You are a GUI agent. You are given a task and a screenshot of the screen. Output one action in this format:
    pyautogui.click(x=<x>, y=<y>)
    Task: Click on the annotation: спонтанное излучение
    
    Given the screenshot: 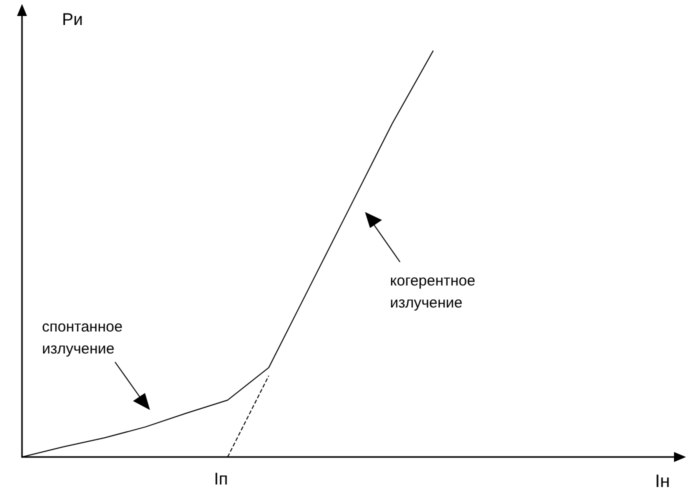 What is the action you would take?
    pyautogui.click(x=82, y=338)
    